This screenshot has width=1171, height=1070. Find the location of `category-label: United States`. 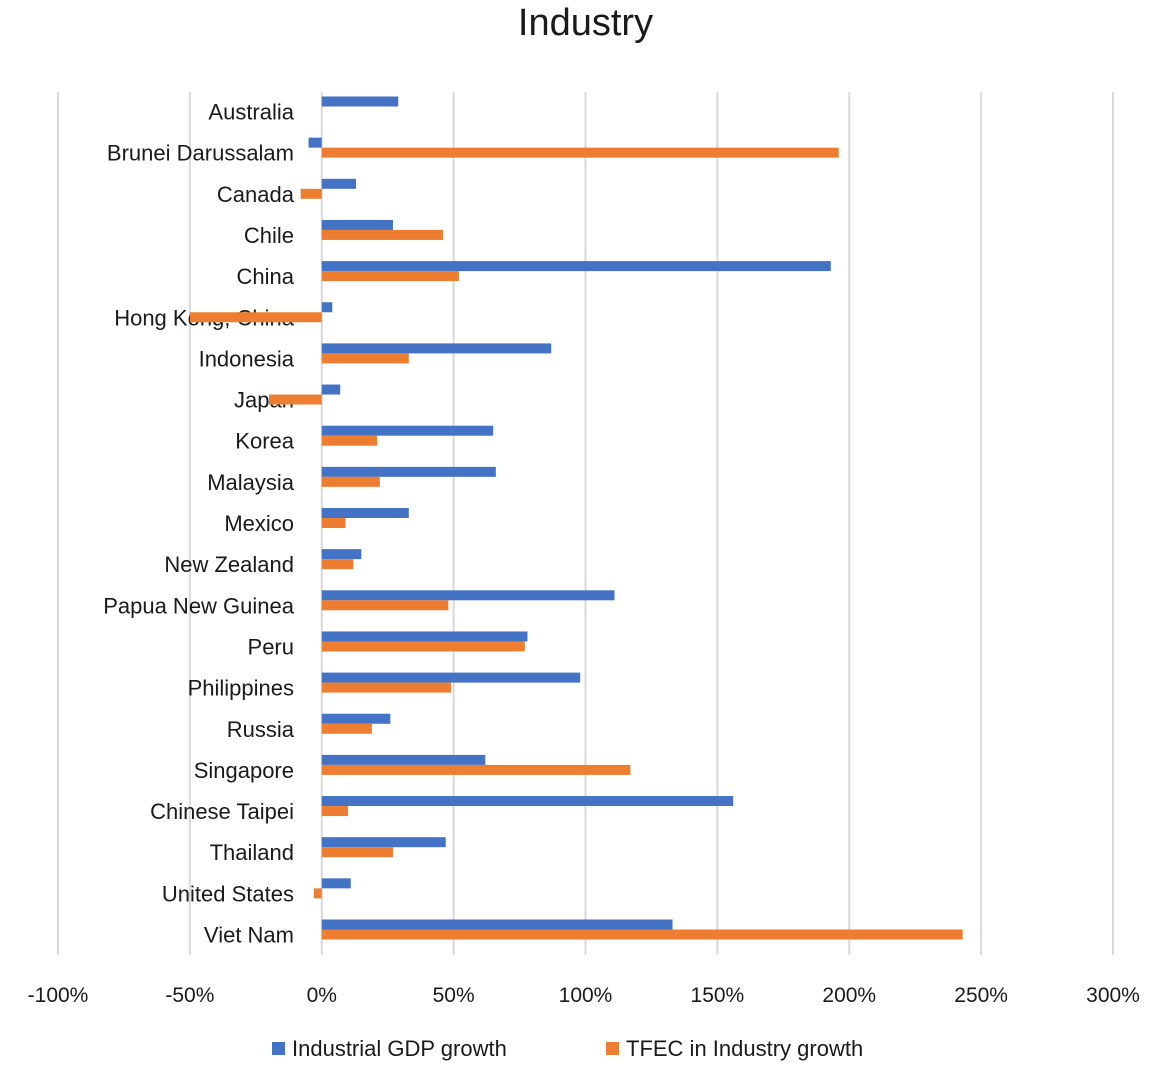

category-label: United States is located at coordinates (228, 893).